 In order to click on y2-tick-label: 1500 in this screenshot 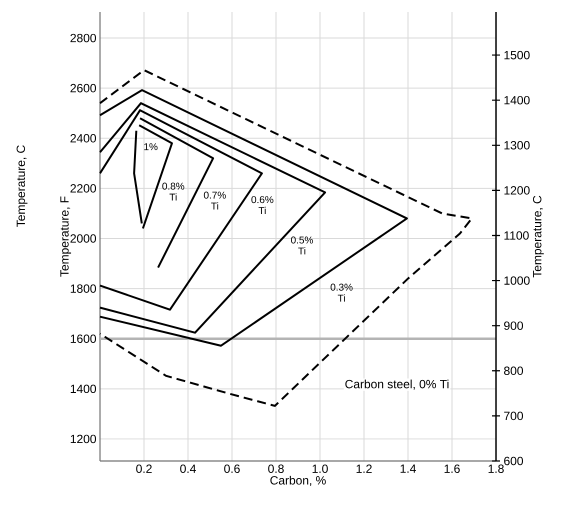, I will do `click(517, 55)`.